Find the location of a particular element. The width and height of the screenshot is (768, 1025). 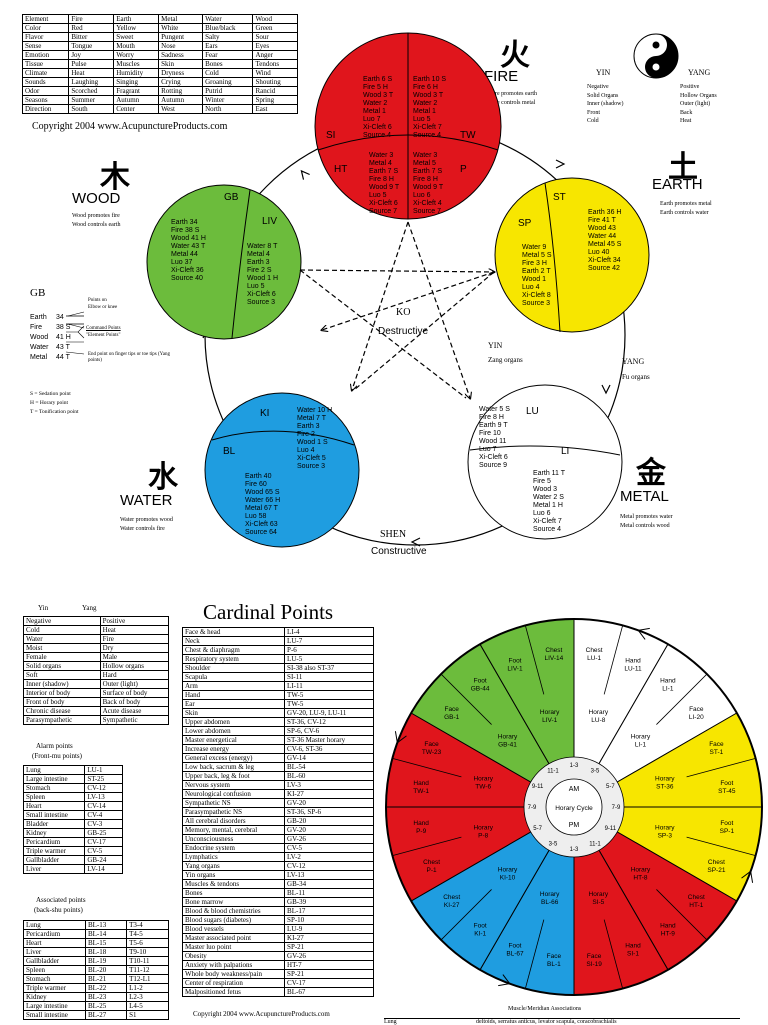

point-entry: Xi-Cleft 63 is located at coordinates (261, 524).